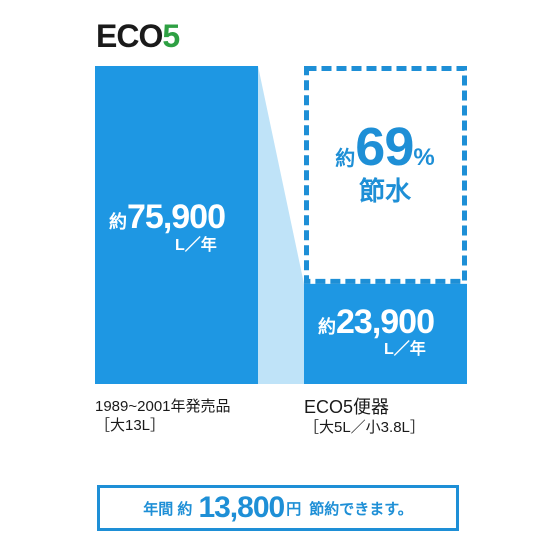 This screenshot has width=560, height=560. I want to click on bar-label-old-prefix: 約, so click(118, 222).